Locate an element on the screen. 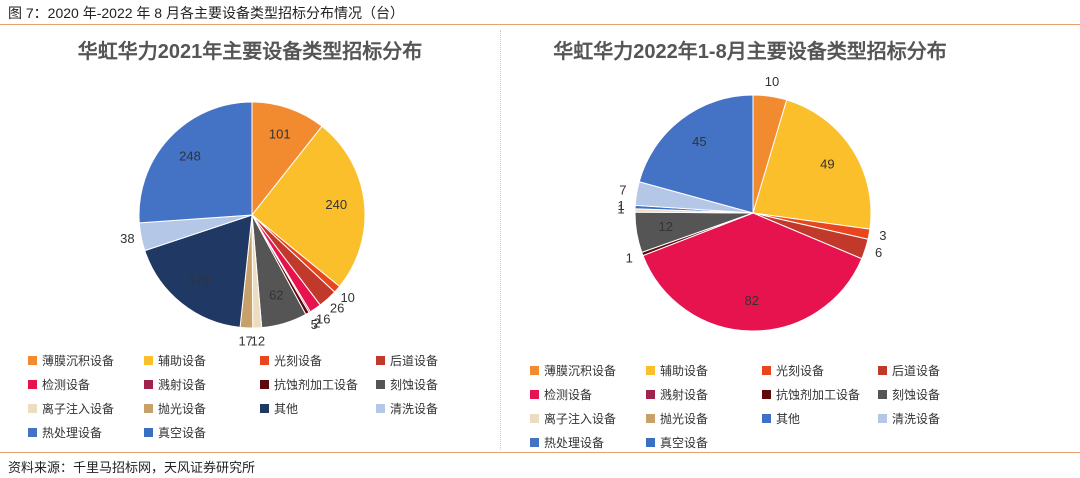 This screenshot has height=478, width=1080. legend-label: 抗蚀剂加工设备 is located at coordinates (818, 395).